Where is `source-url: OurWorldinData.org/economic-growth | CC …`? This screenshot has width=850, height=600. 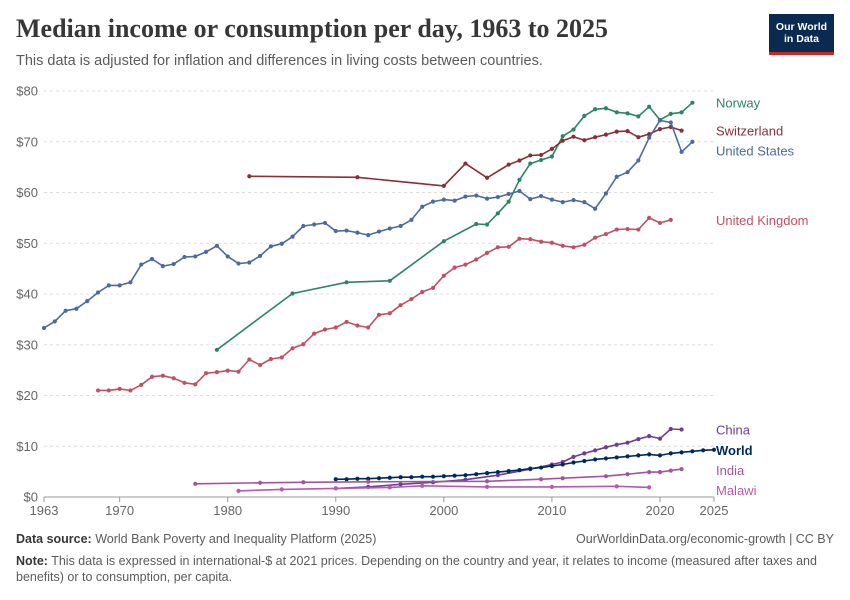 source-url: OurWorldinData.org/economic-growth | CC … is located at coordinates (705, 539).